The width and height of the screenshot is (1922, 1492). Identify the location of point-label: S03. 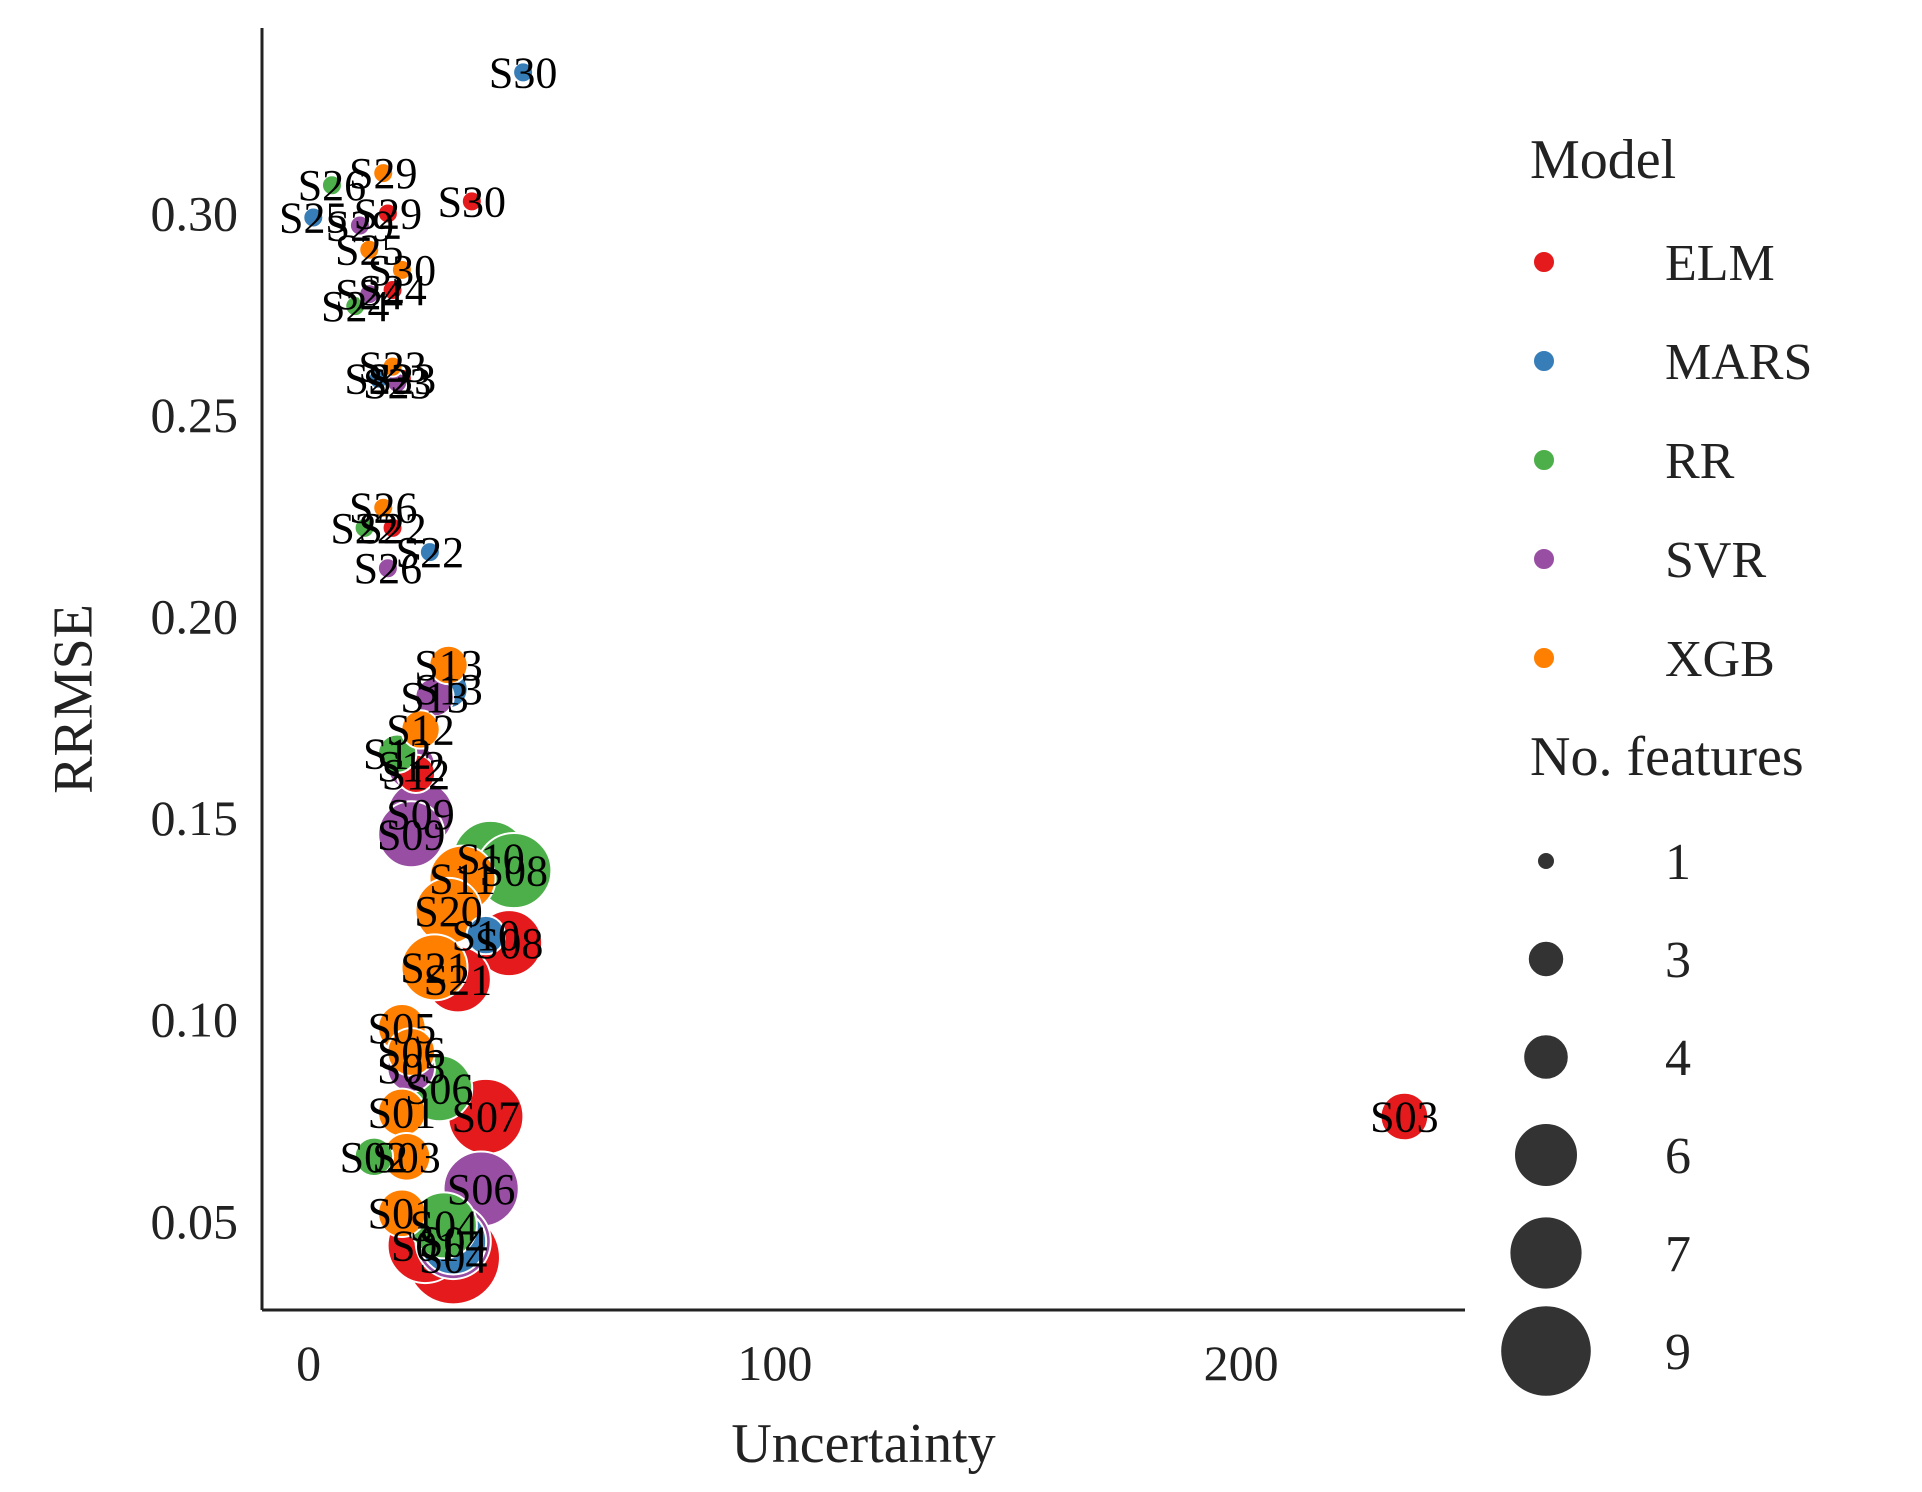
(406, 1157).